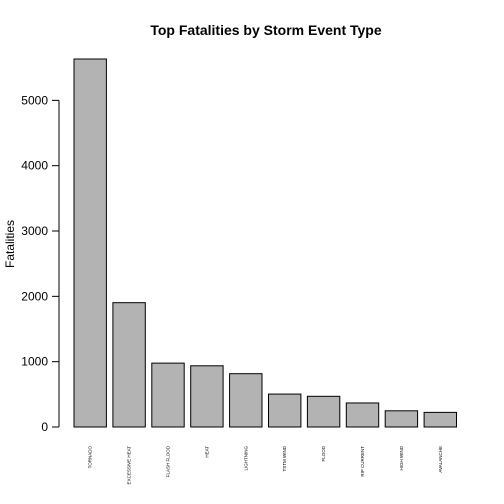  I want to click on y-tick-label-3: 3000, so click(34, 231).